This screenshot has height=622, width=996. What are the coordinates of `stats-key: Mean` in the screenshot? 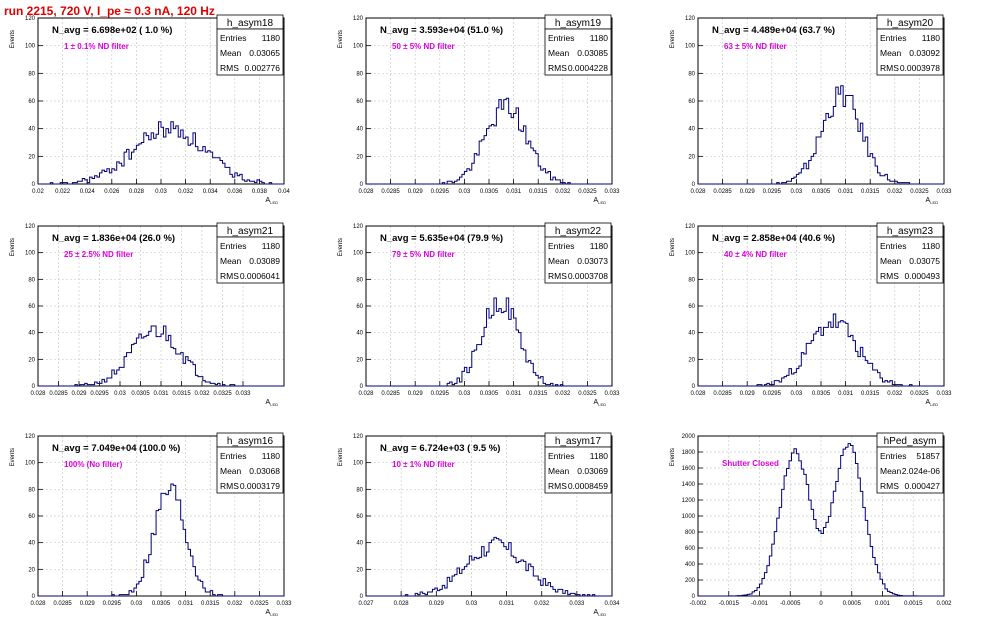 It's located at (559, 261).